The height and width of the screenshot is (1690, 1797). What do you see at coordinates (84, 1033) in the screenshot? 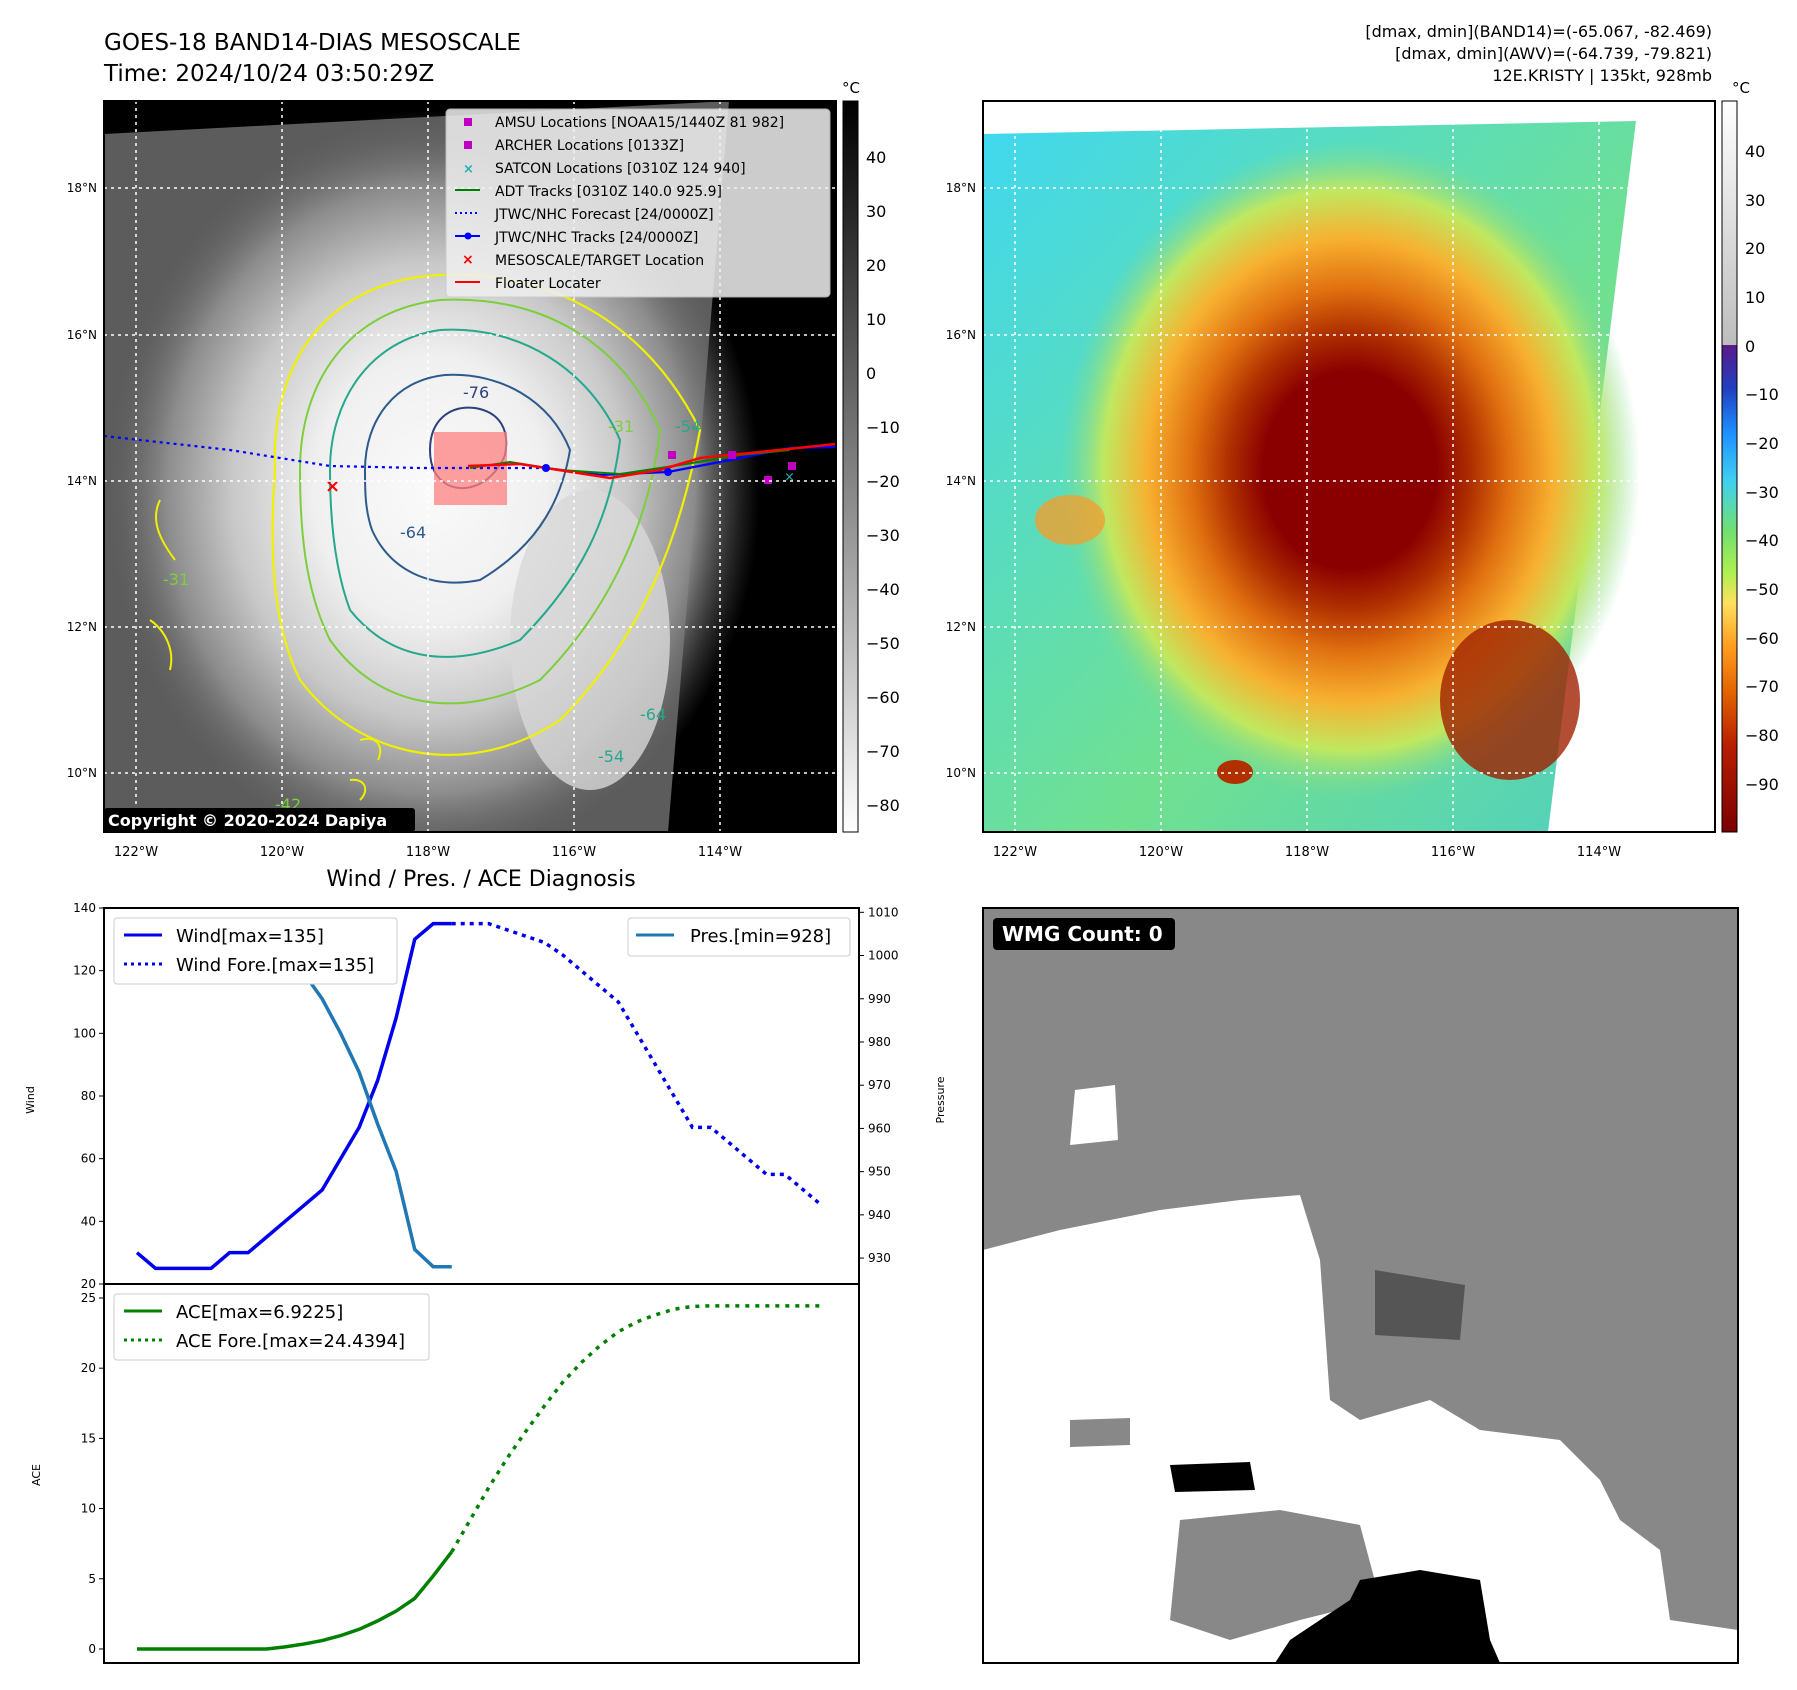
I see `wind-y-tick-label: 100` at bounding box center [84, 1033].